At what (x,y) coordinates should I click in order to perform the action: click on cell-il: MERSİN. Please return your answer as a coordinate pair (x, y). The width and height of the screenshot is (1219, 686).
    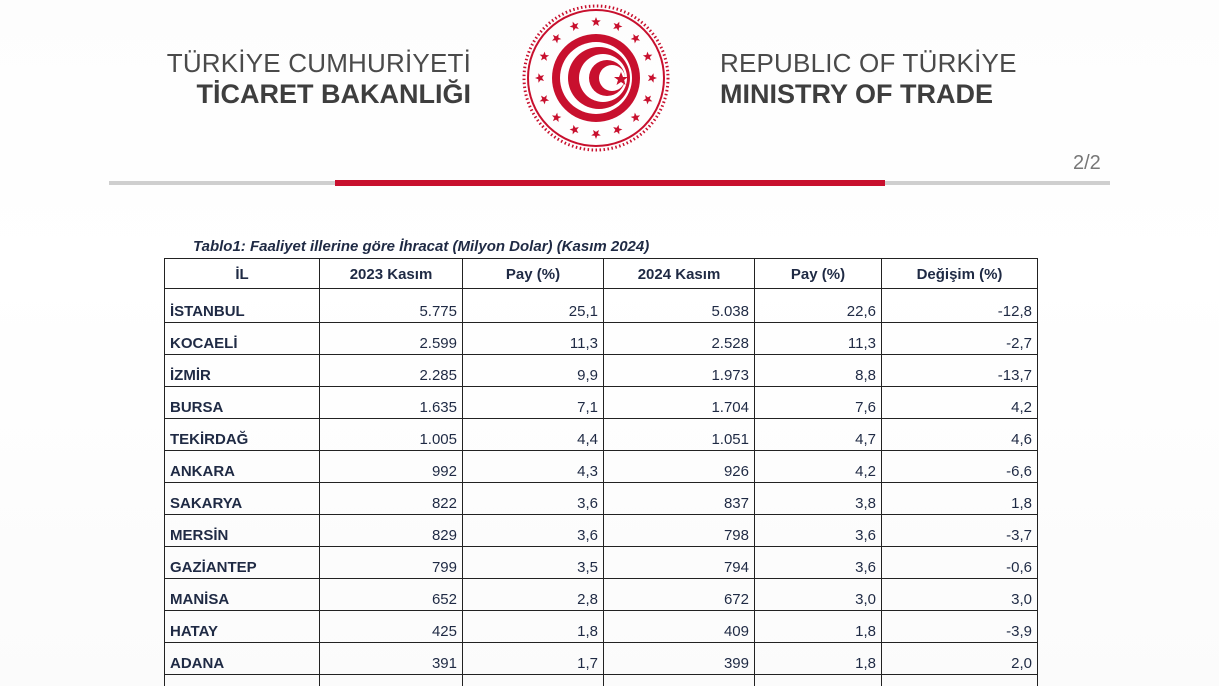
    Looking at the image, I should click on (242, 530).